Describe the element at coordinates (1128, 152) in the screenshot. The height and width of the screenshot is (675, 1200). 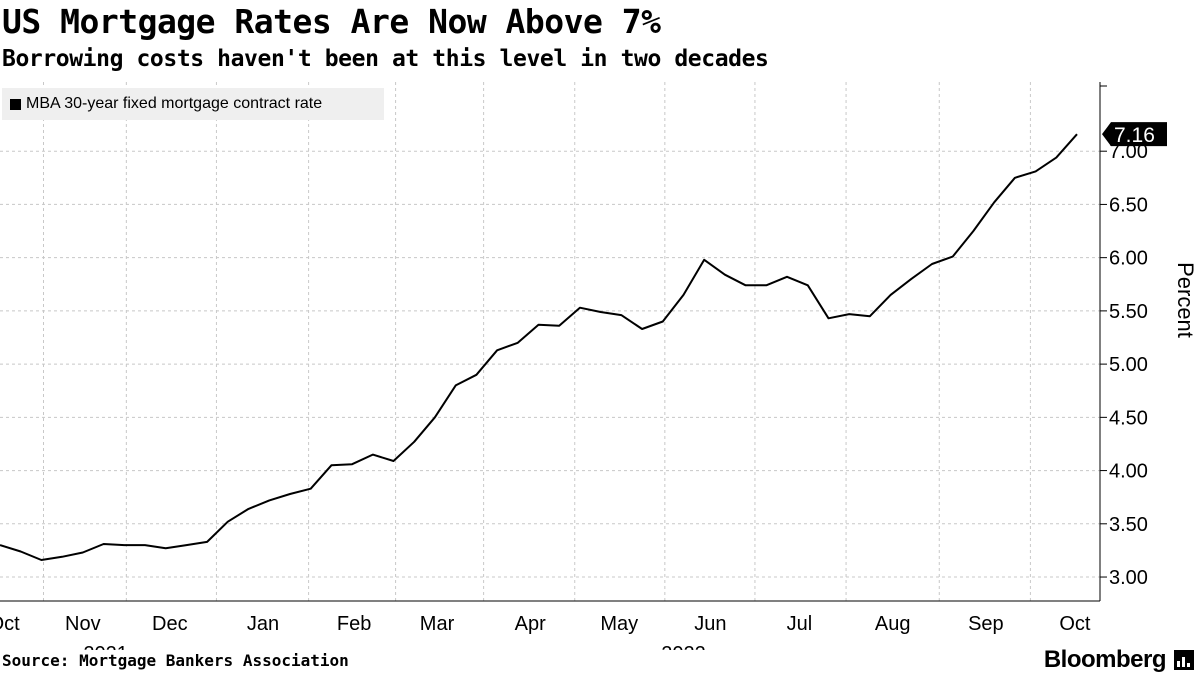
I see `y-tick-label: 7.00` at that location.